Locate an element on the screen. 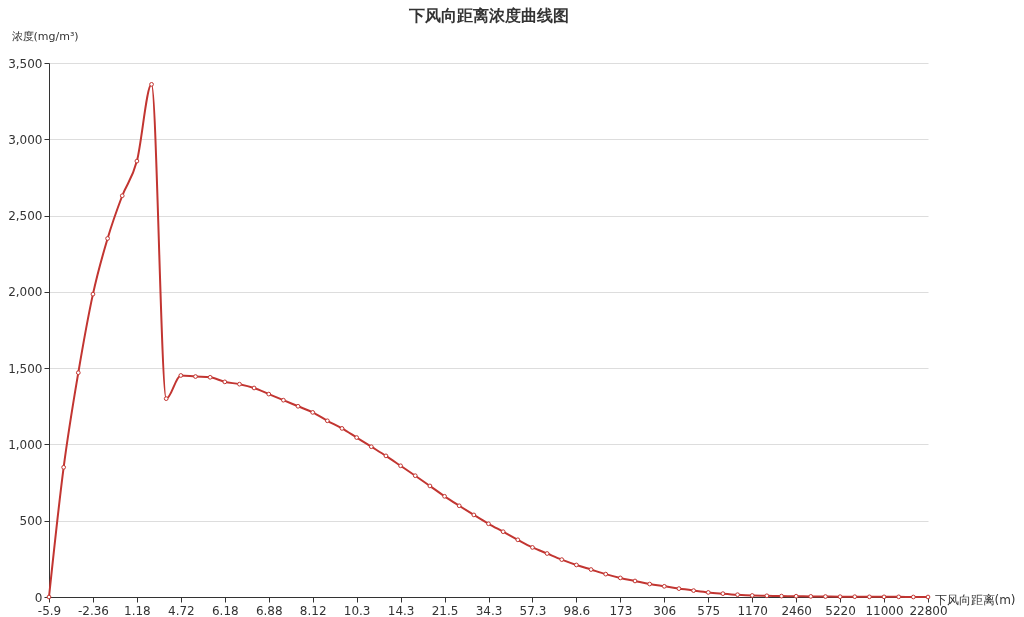  x-tick-label: 6.88 is located at coordinates (269, 610).